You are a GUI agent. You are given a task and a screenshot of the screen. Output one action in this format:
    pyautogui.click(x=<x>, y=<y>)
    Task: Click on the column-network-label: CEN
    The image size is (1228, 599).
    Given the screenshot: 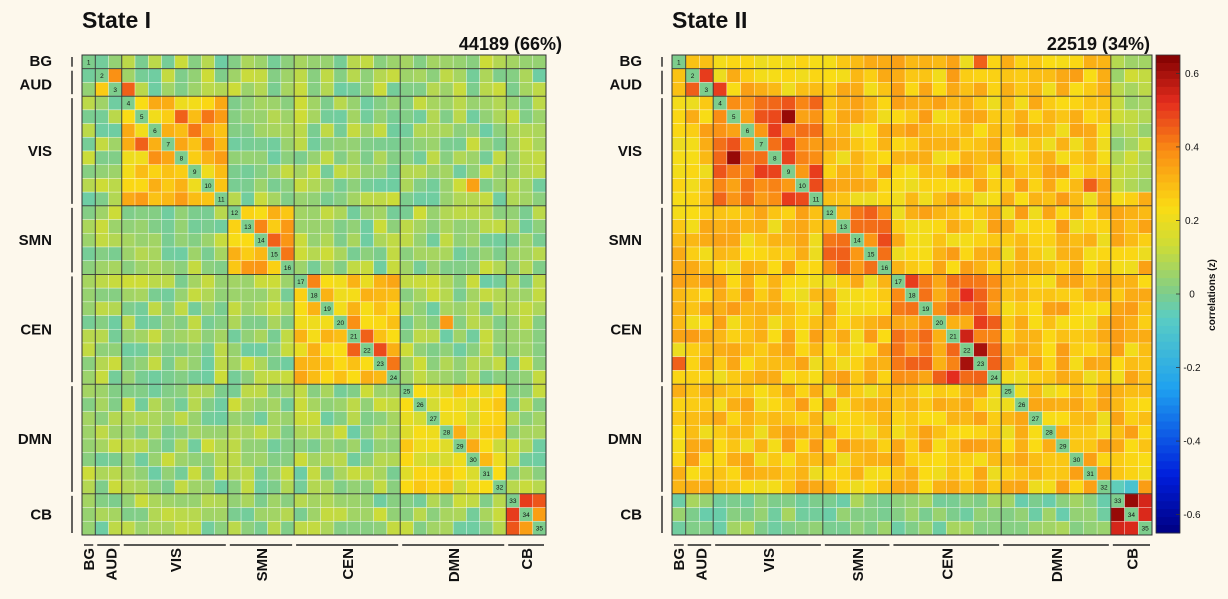 What is the action you would take?
    pyautogui.click(x=947, y=564)
    